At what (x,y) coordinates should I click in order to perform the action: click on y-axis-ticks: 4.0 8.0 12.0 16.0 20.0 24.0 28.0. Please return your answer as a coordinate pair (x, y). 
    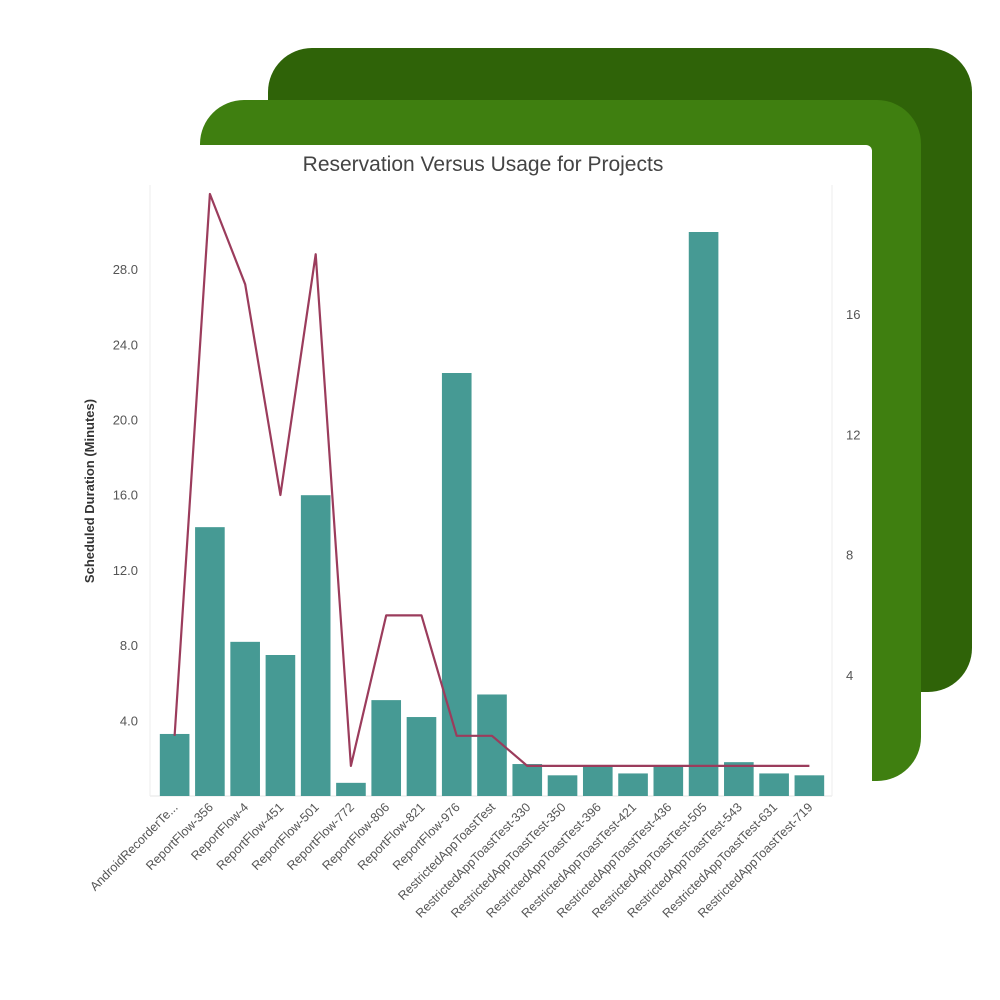
    Looking at the image, I should click on (125, 495).